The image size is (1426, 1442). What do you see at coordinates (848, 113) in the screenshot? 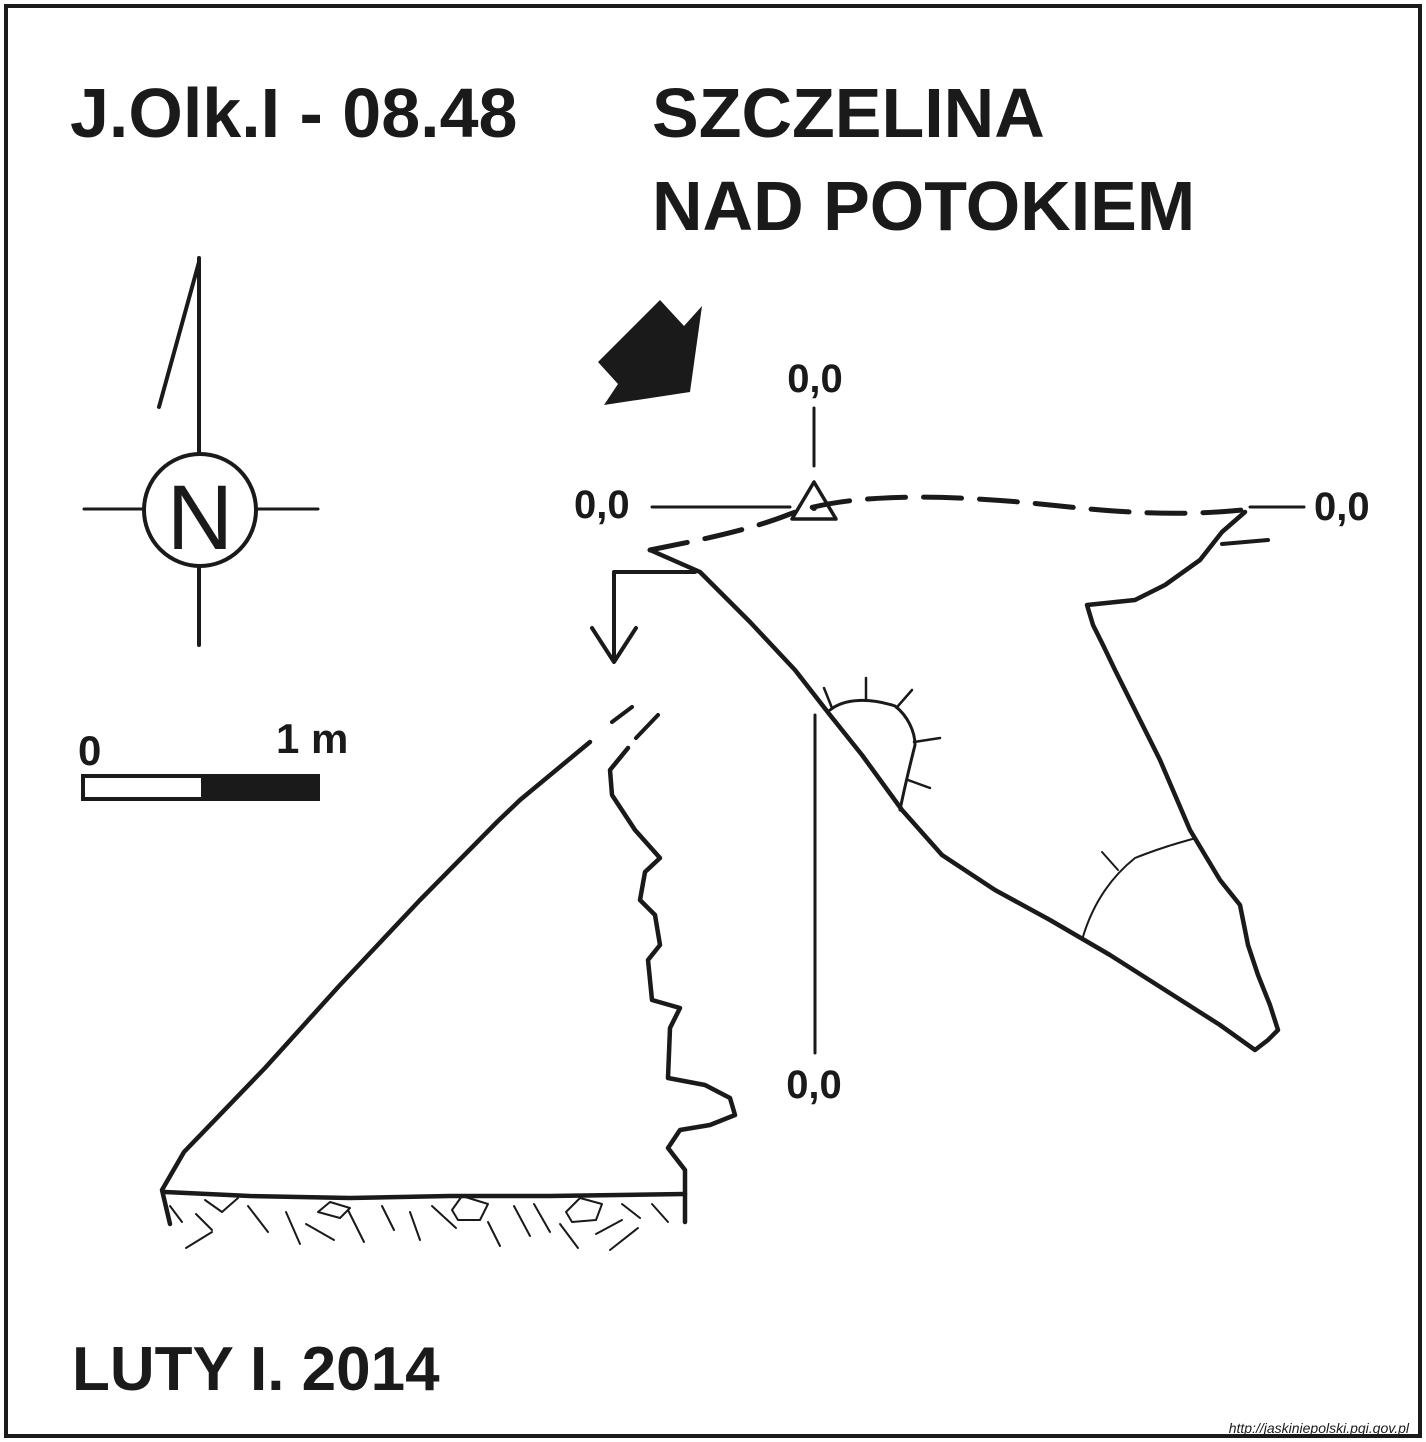
I see `cave-name-line1: SZCZELINA` at bounding box center [848, 113].